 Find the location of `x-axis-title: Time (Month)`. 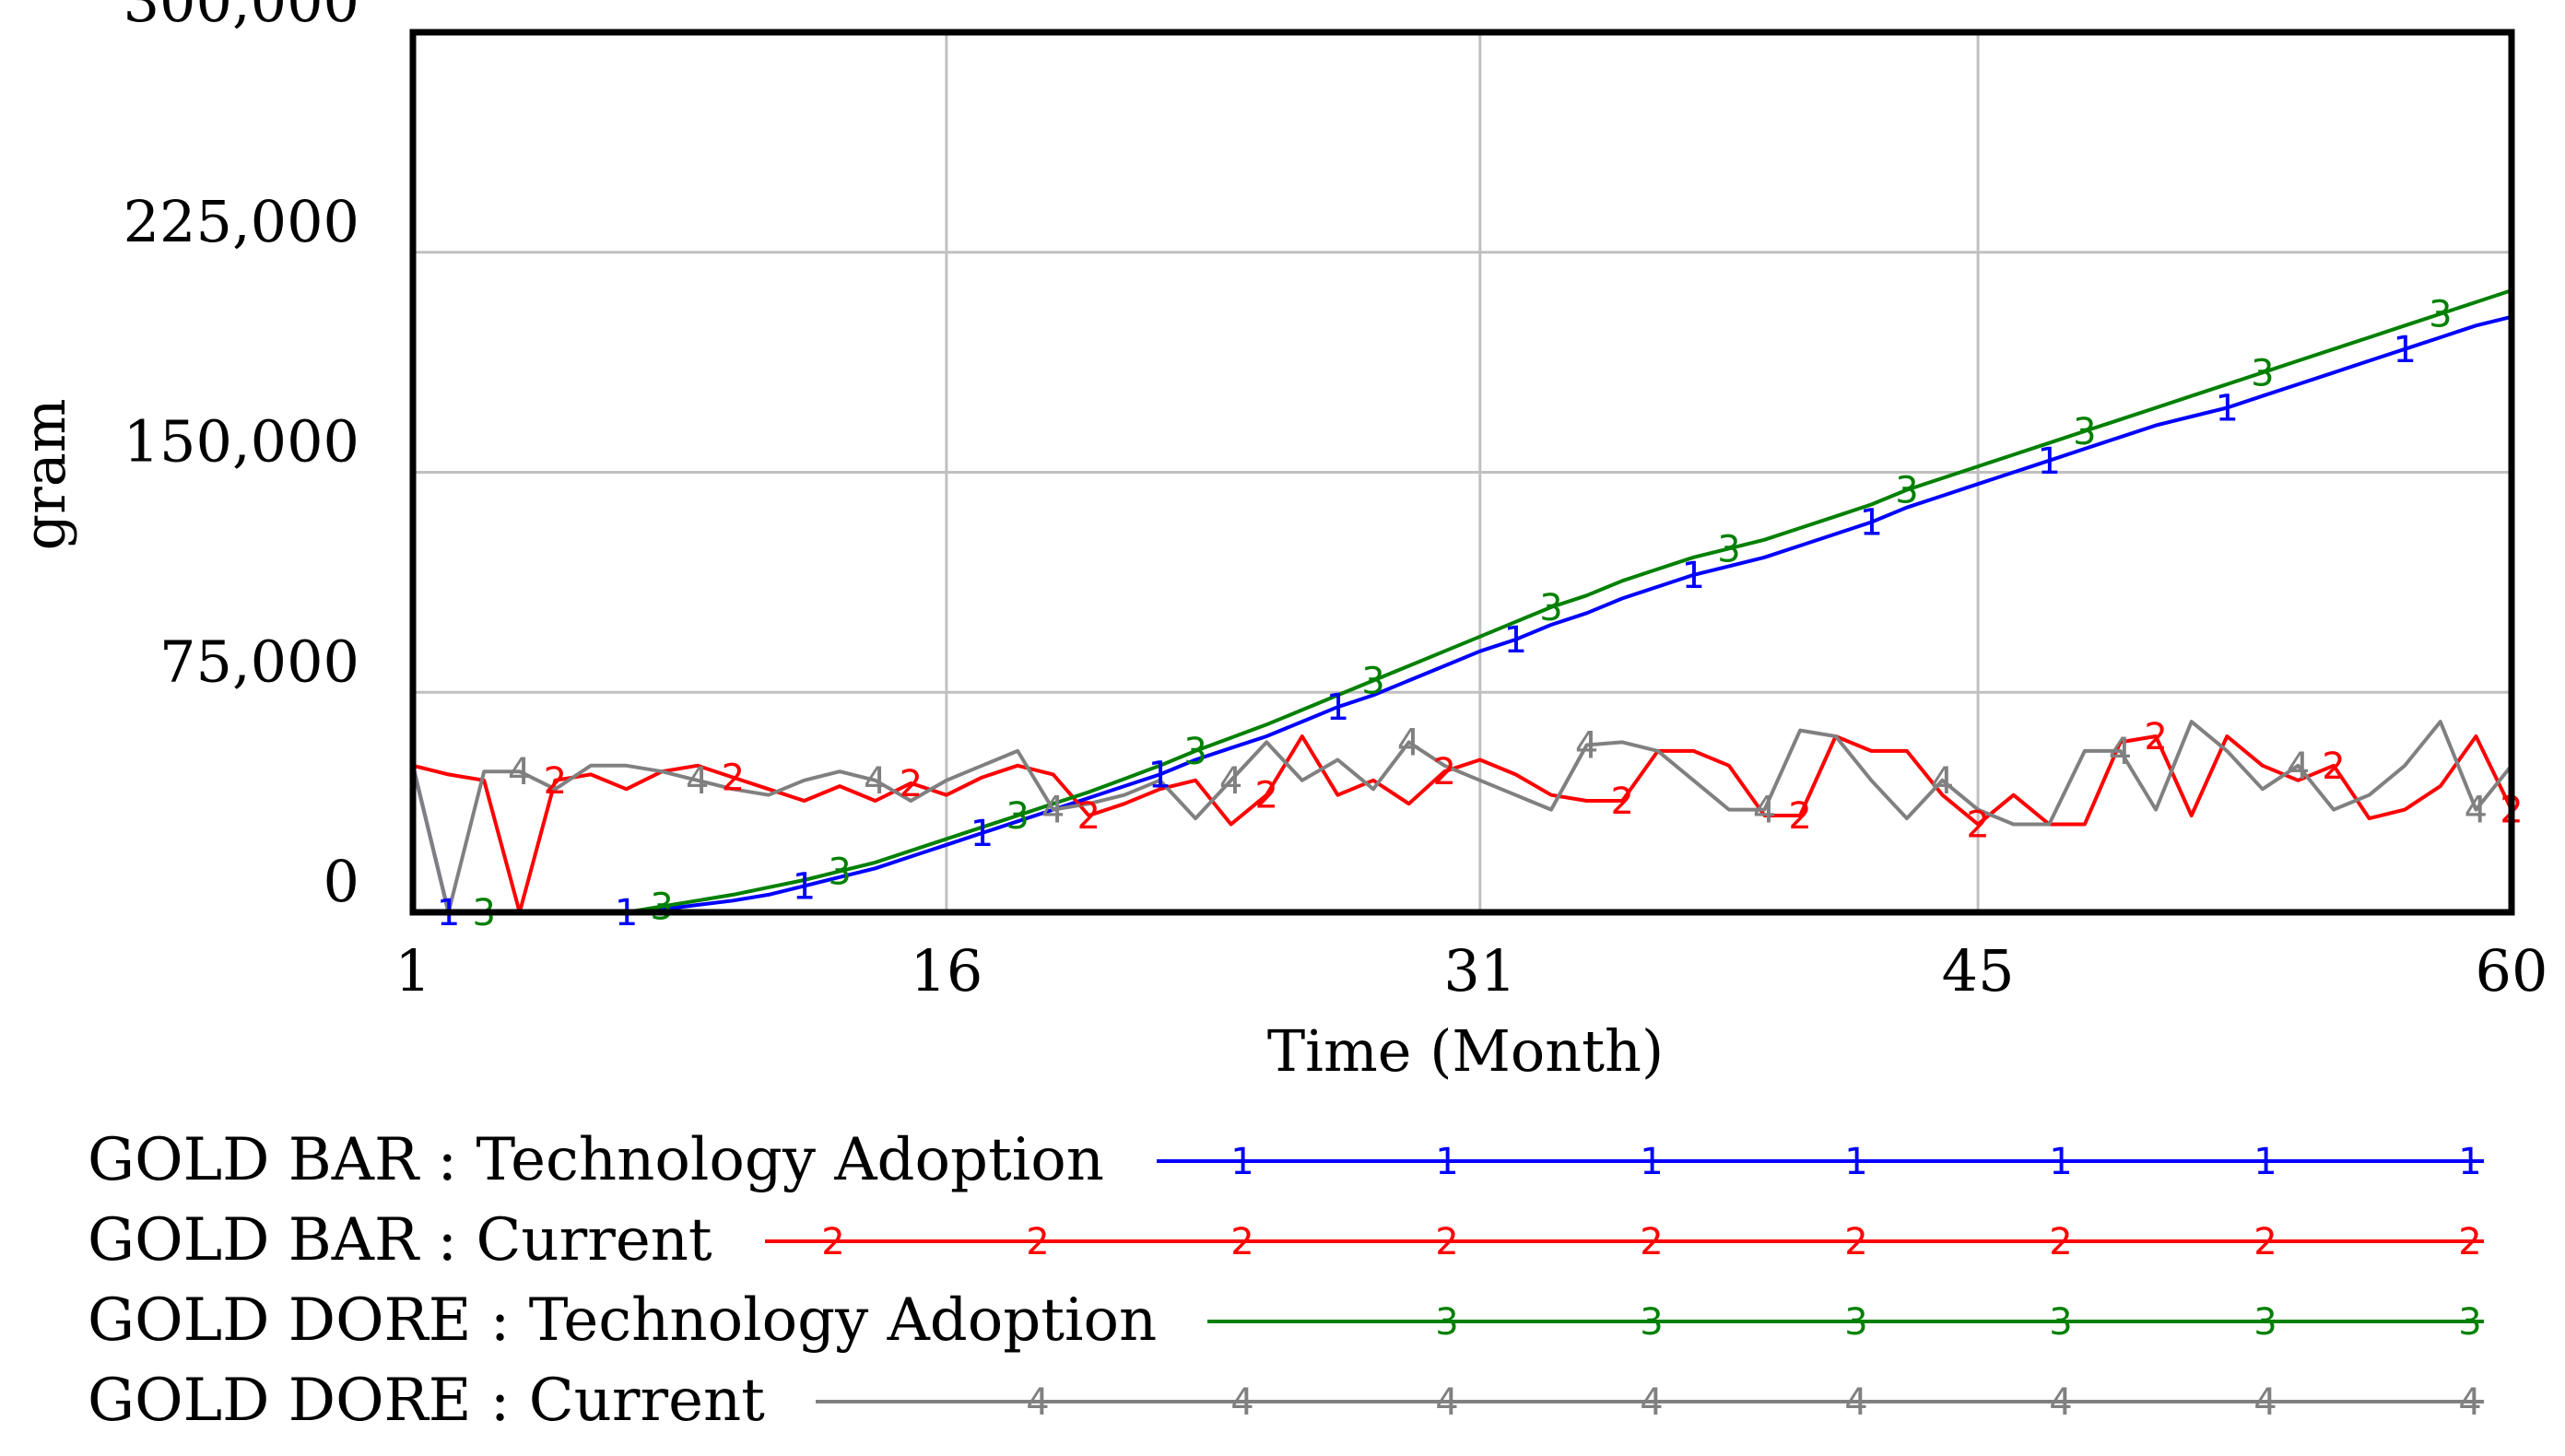

x-axis-title: Time (Month) is located at coordinates (1466, 1051).